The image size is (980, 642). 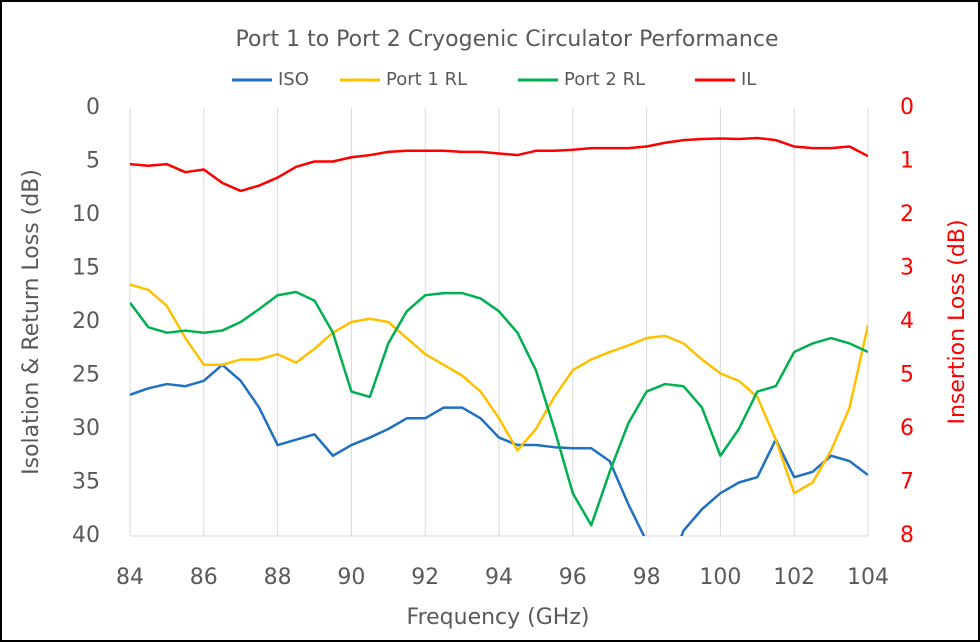 What do you see at coordinates (794, 577) in the screenshot?
I see `x-tick-label: 102` at bounding box center [794, 577].